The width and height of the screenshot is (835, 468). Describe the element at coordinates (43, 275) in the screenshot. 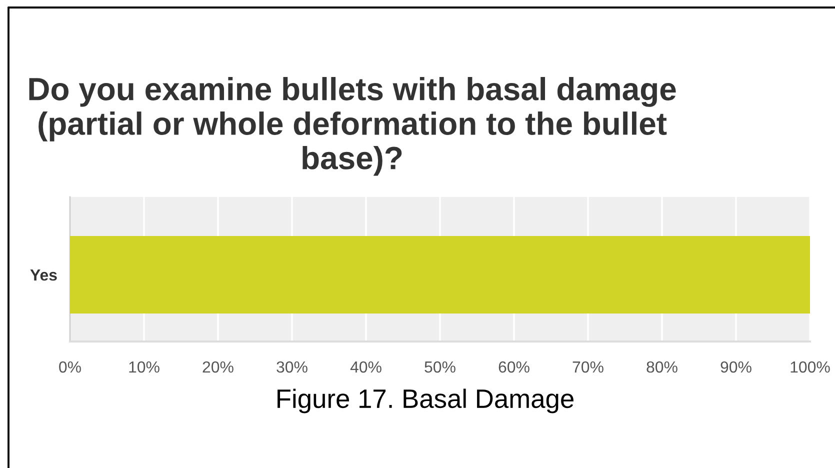

I see `y-tick-label: Yes` at that location.